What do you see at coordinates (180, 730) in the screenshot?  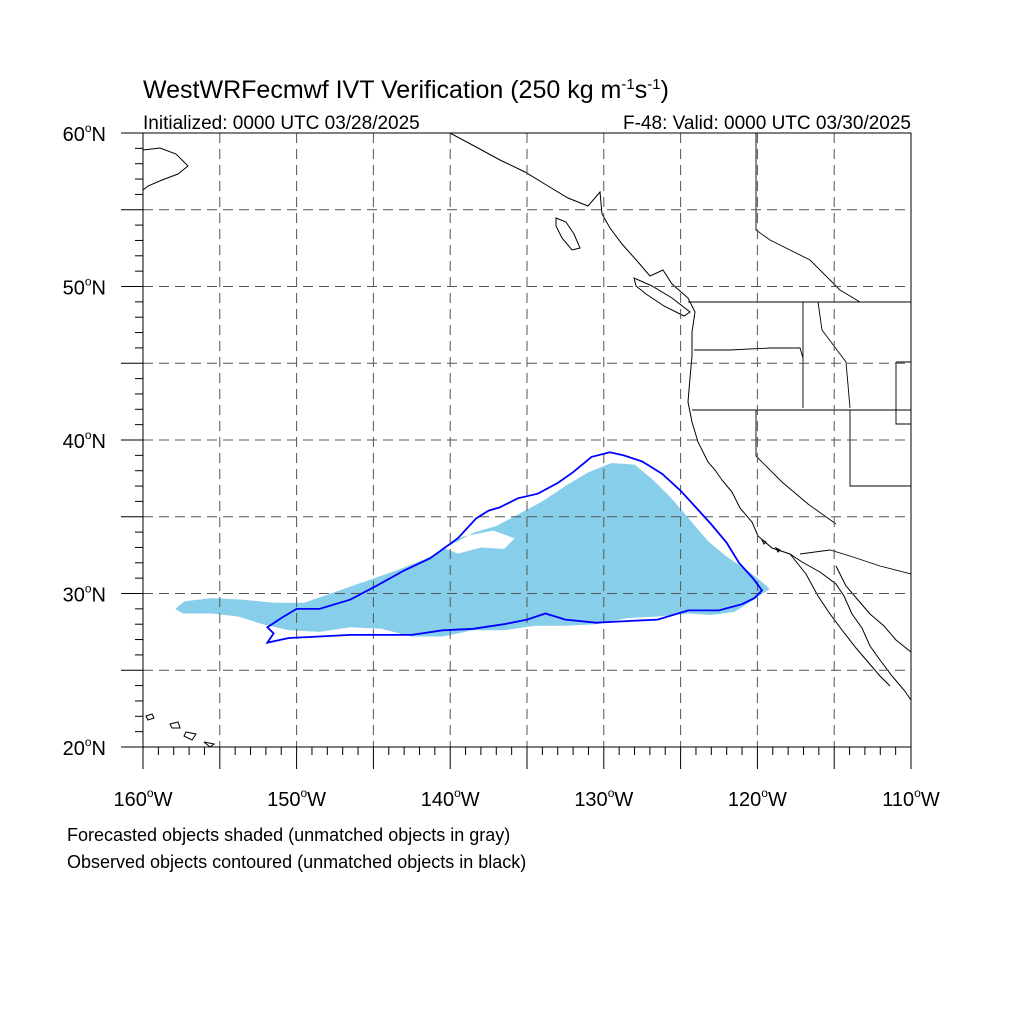 I see `island-hawaii` at bounding box center [180, 730].